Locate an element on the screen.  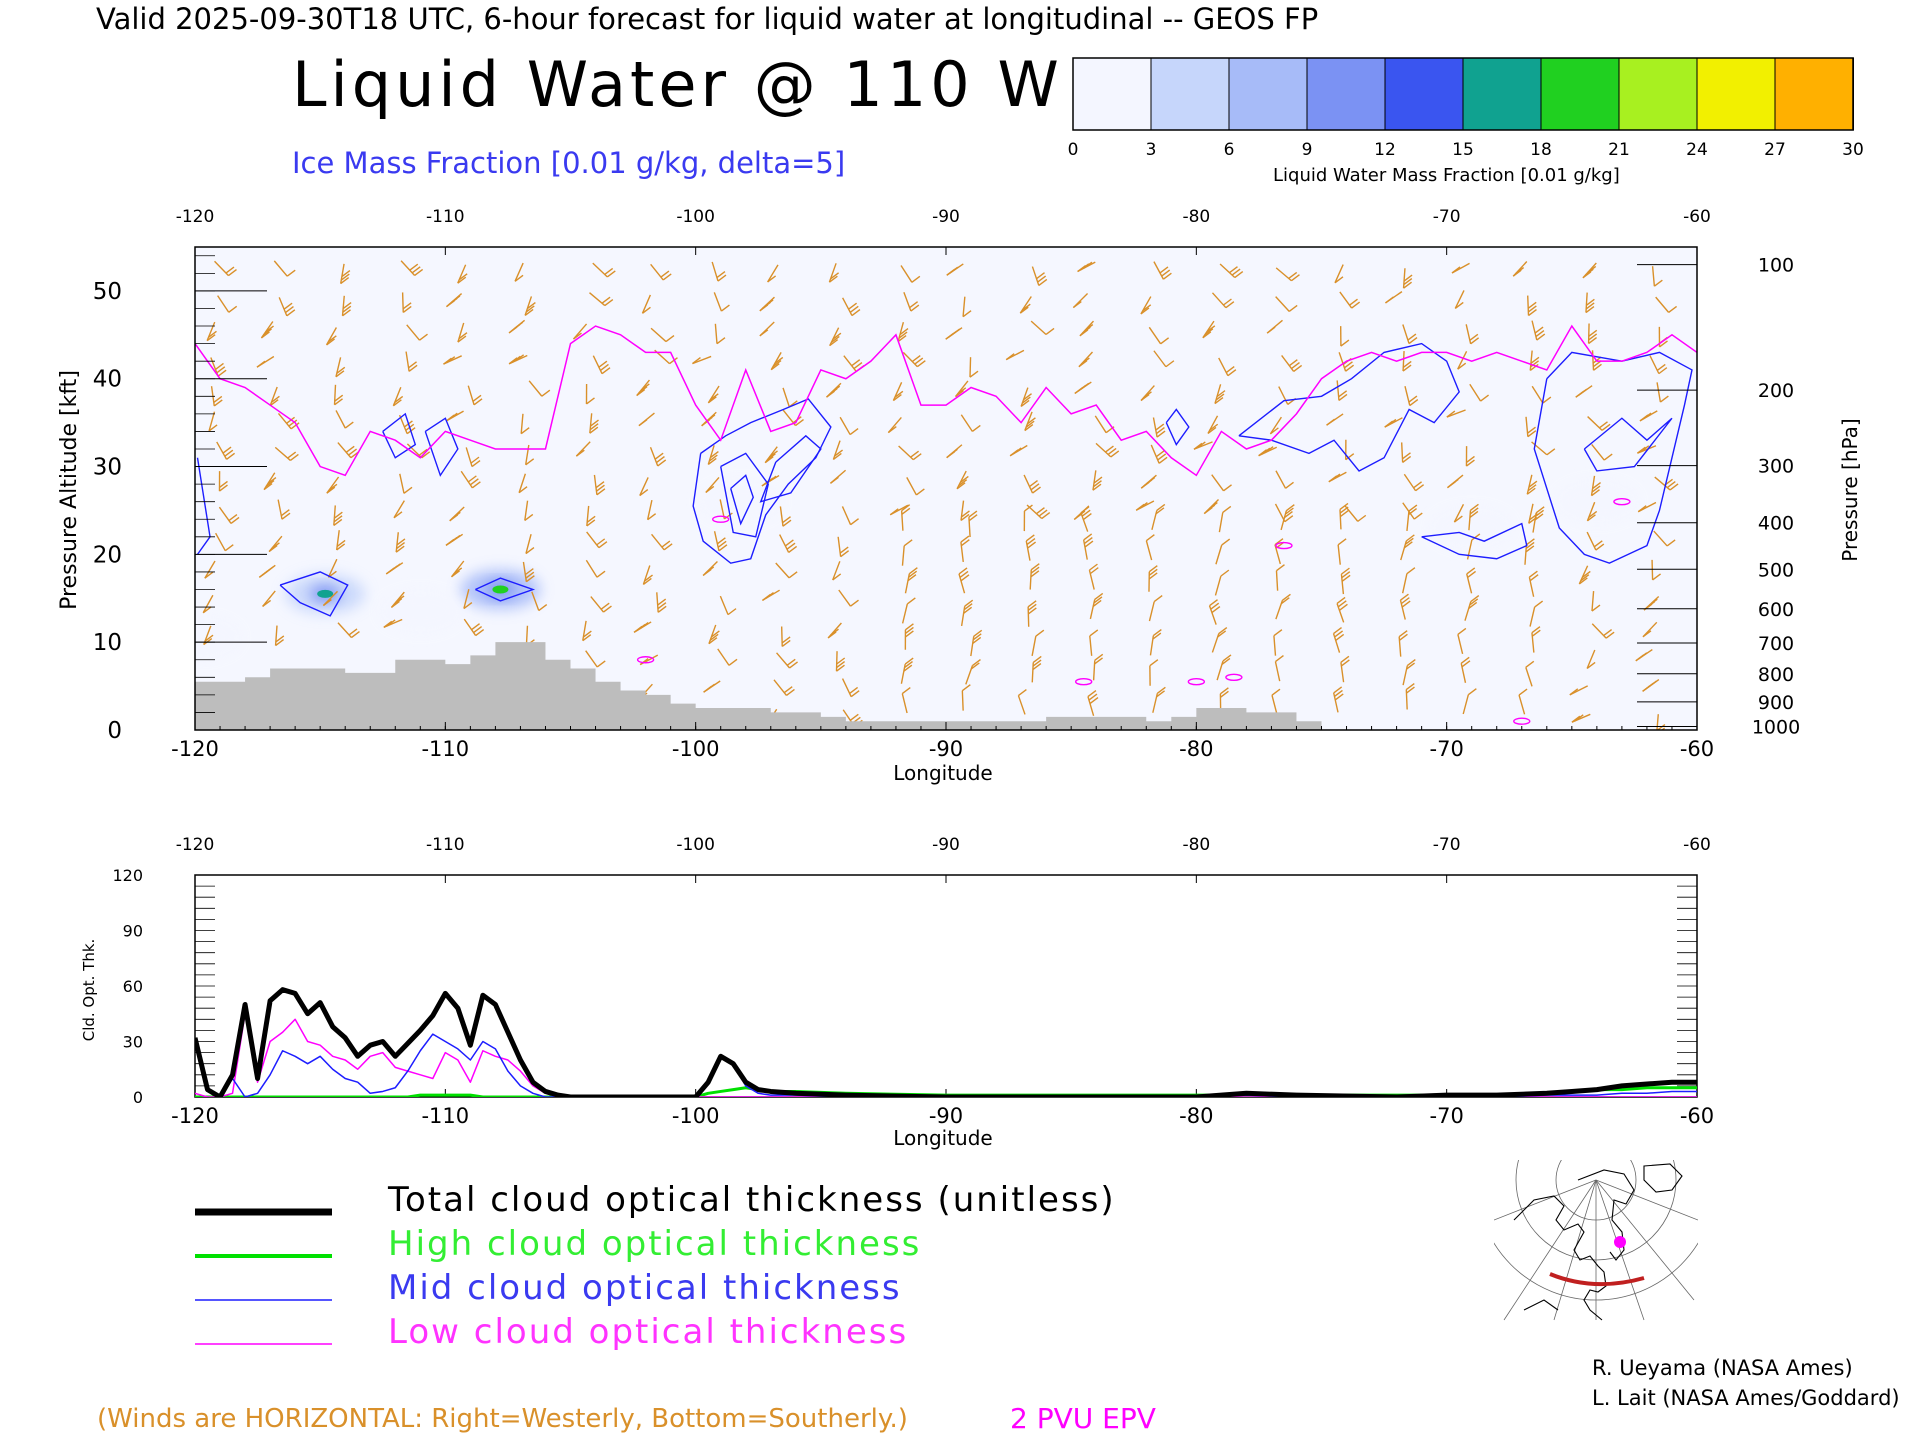
opt-y-tick-label: 120 is located at coordinates (127, 875).